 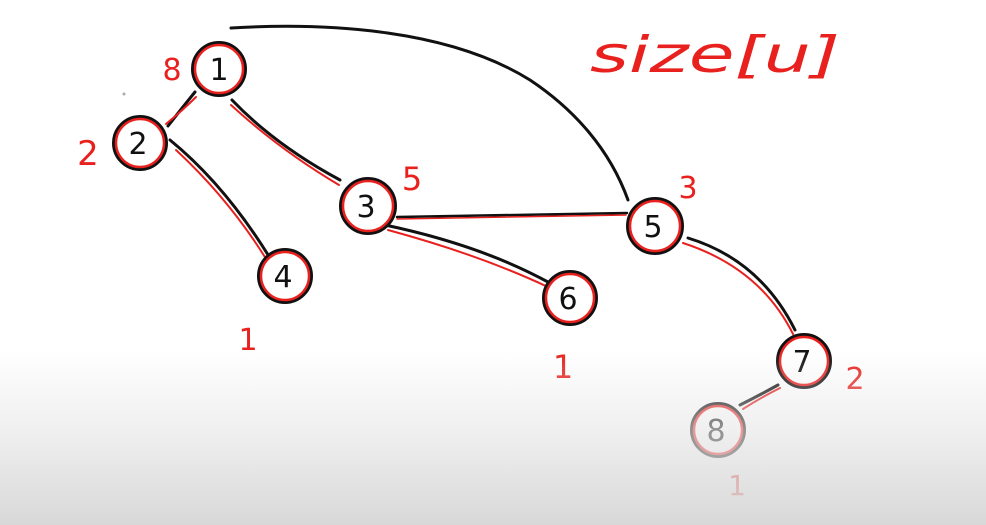 I want to click on node-4-label: 4, so click(x=282, y=277).